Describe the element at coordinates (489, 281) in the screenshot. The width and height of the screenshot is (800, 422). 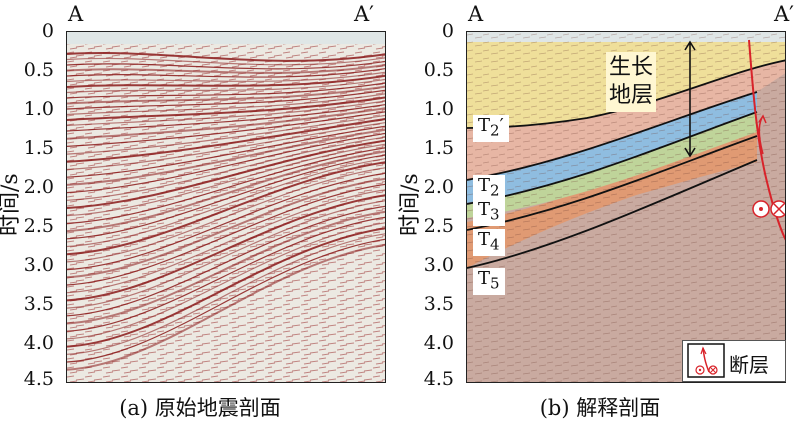
I see `horizon-label-t5: T5` at that location.